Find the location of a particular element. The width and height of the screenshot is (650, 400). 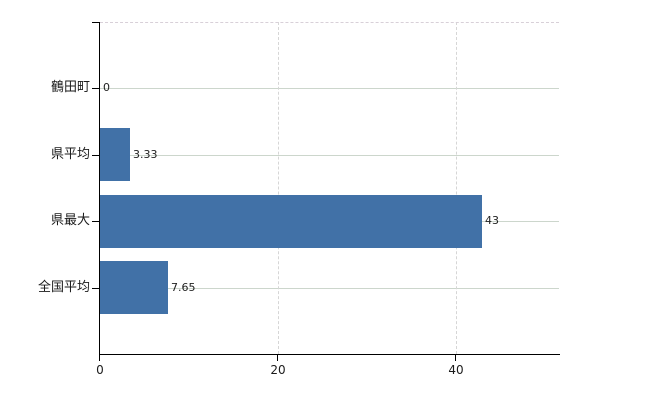

x-axis is located at coordinates (329, 354).